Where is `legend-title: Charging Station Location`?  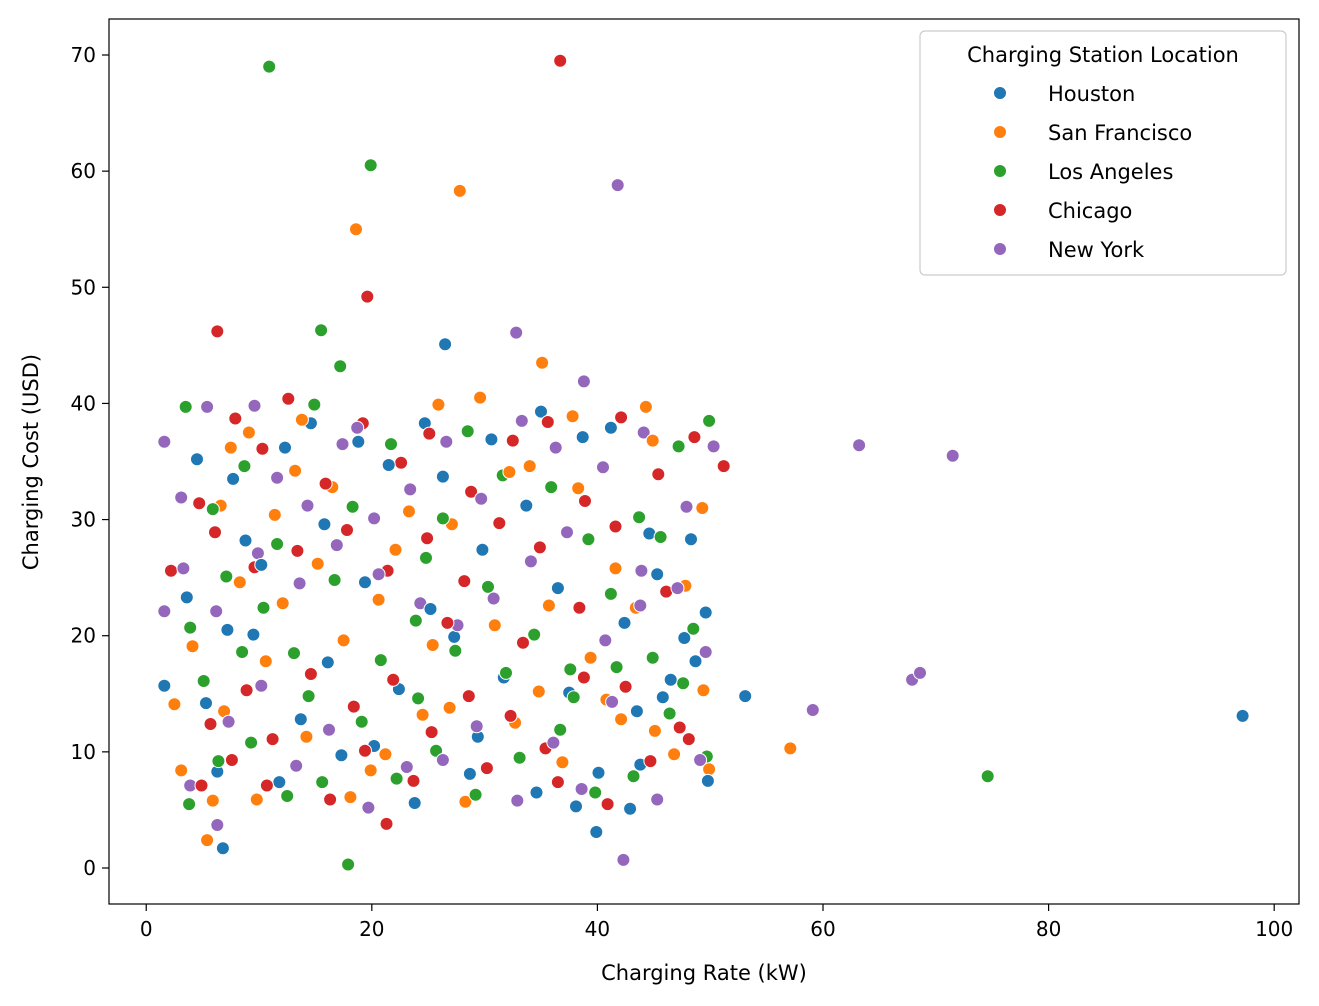 legend-title: Charging Station Location is located at coordinates (1103, 55).